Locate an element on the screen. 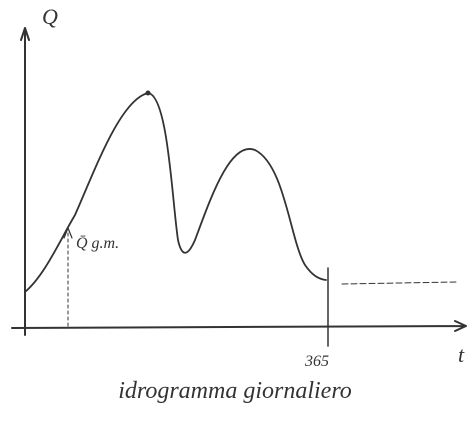 Image resolution: width=474 pixels, height=427 pixels. x-axis is located at coordinates (239, 326).